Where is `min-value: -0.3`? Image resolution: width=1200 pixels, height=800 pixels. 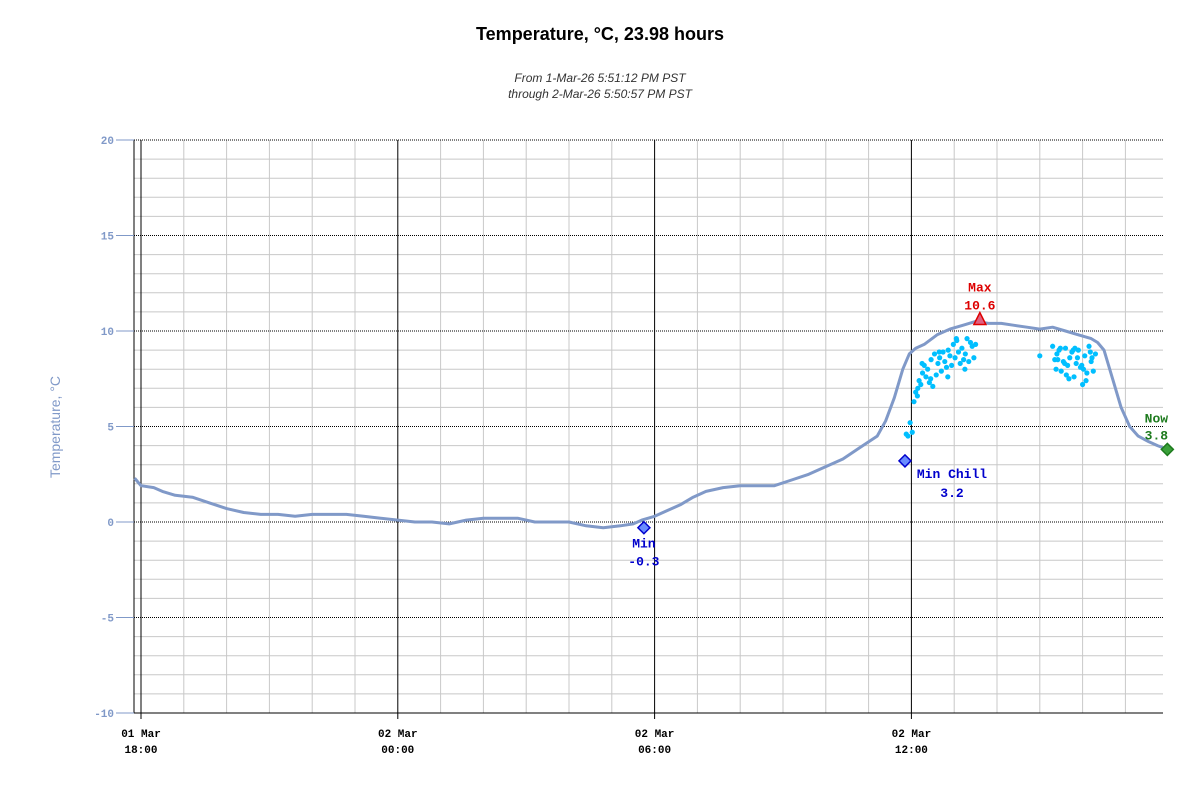 min-value: -0.3 is located at coordinates (643, 562).